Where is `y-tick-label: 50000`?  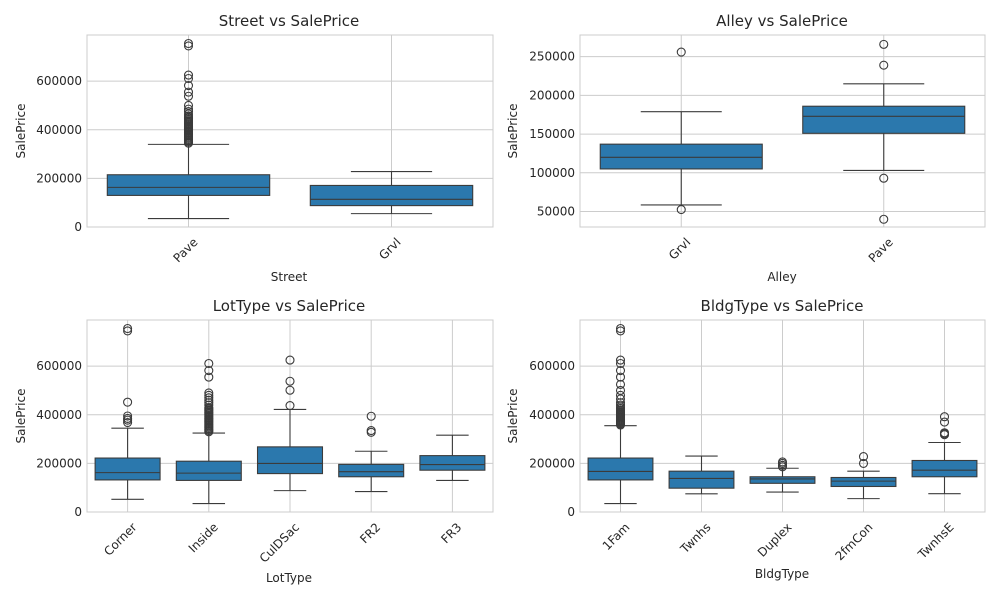 y-tick-label: 50000 is located at coordinates (556, 212).